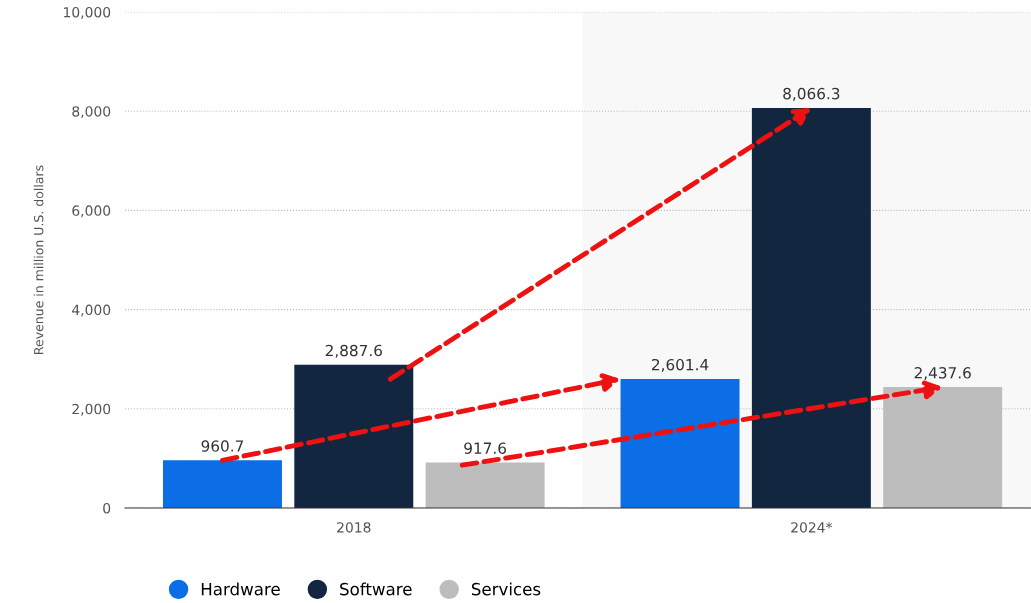  What do you see at coordinates (91, 409) in the screenshot?
I see `y-tick-label: 2,000` at bounding box center [91, 409].